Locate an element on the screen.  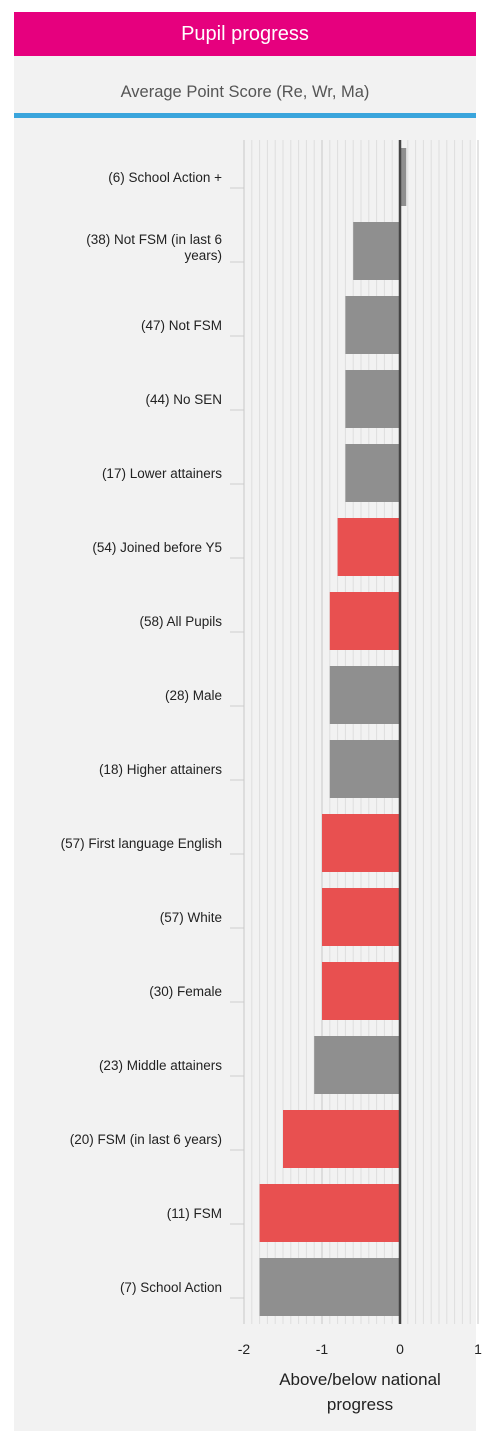
chart-tick-labels: -2 -1 0 1 is located at coordinates (360, 1349).